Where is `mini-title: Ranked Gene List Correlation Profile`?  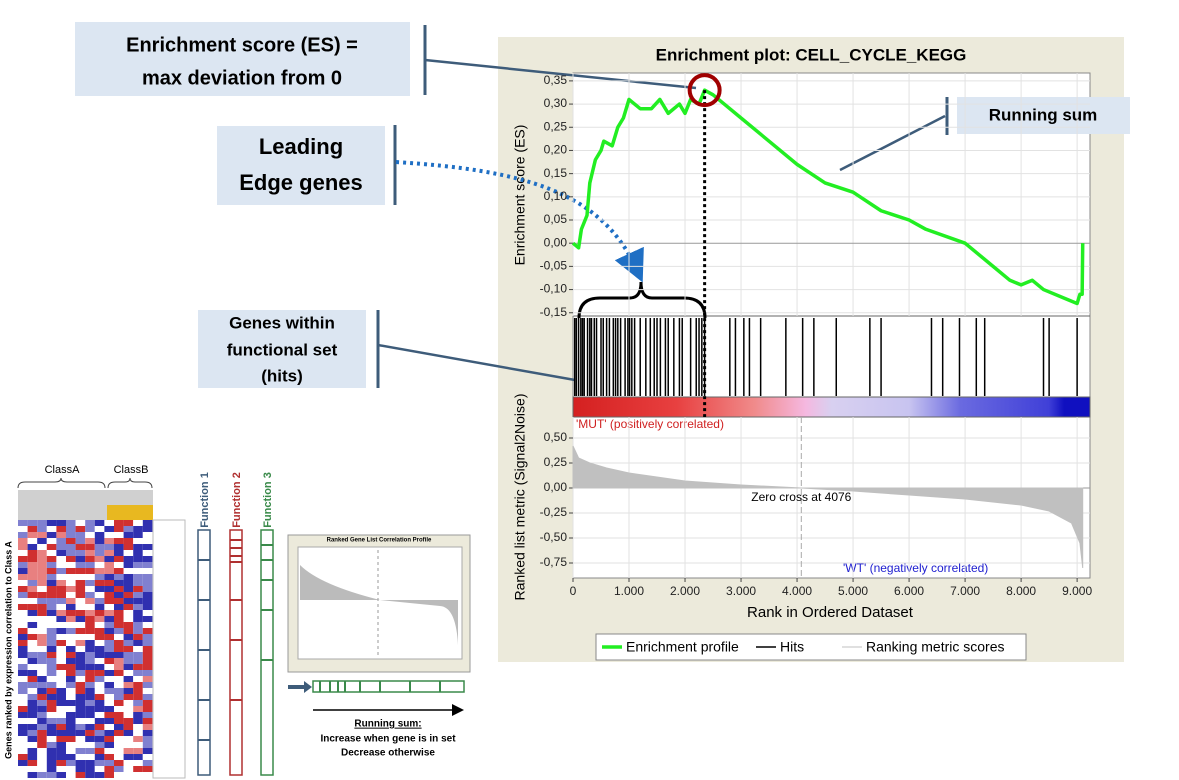
mini-title: Ranked Gene List Correlation Profile is located at coordinates (379, 541).